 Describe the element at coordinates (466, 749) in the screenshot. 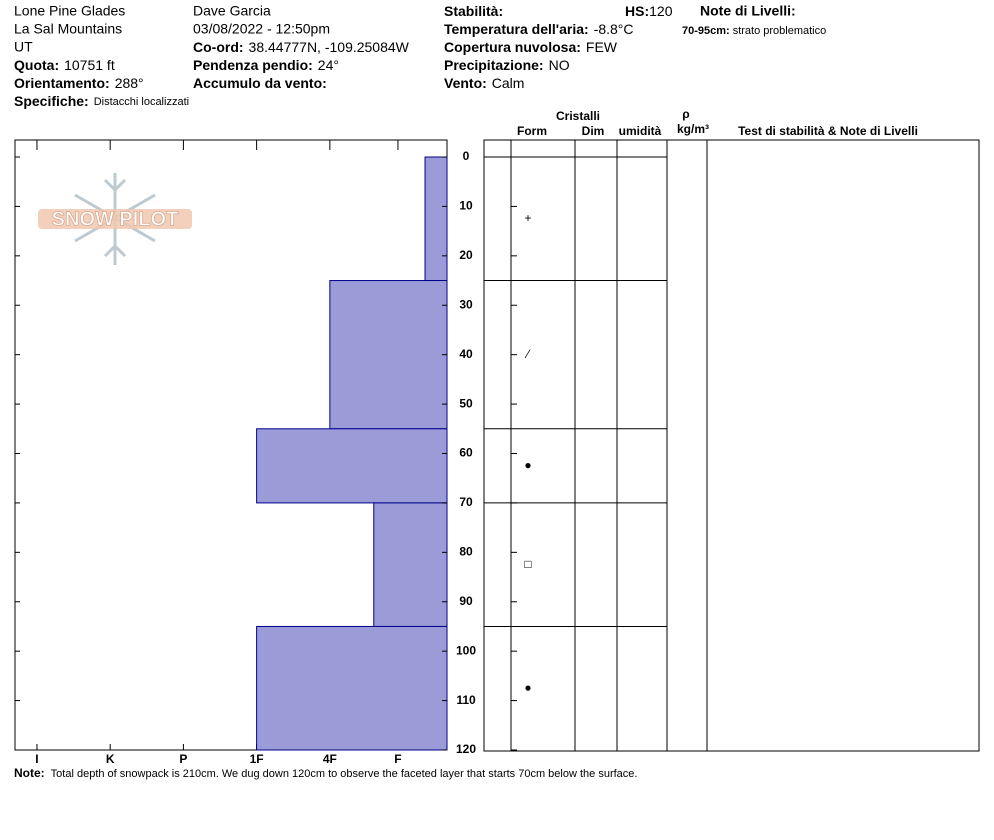

I see `y-tick-label: 120` at that location.